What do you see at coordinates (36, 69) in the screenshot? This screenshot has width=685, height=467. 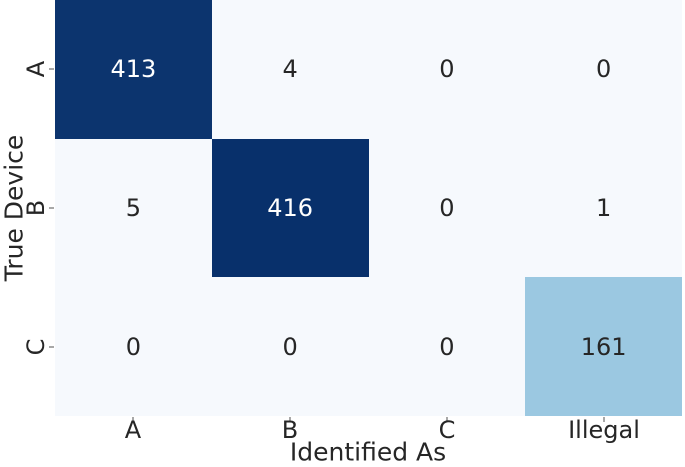 I see `y-tick-label-a: A` at bounding box center [36, 69].